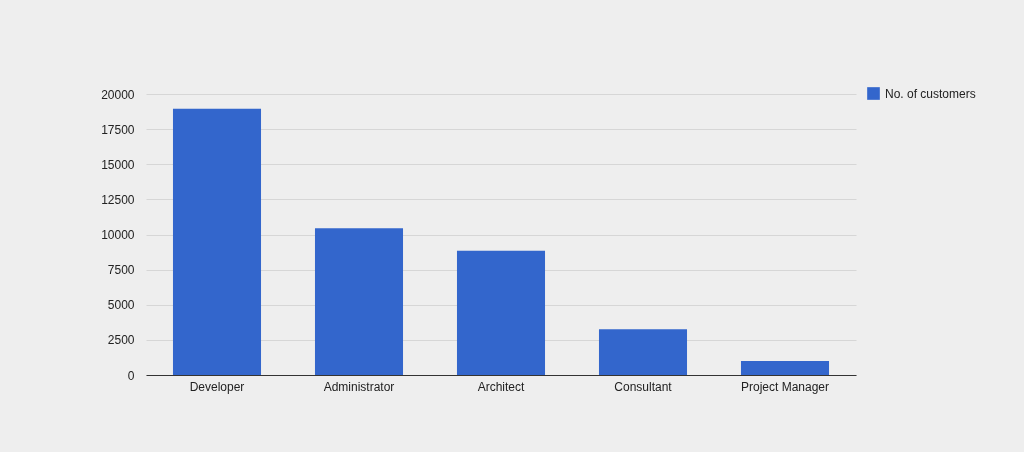  I want to click on y-tick-label: 0, so click(131, 375).